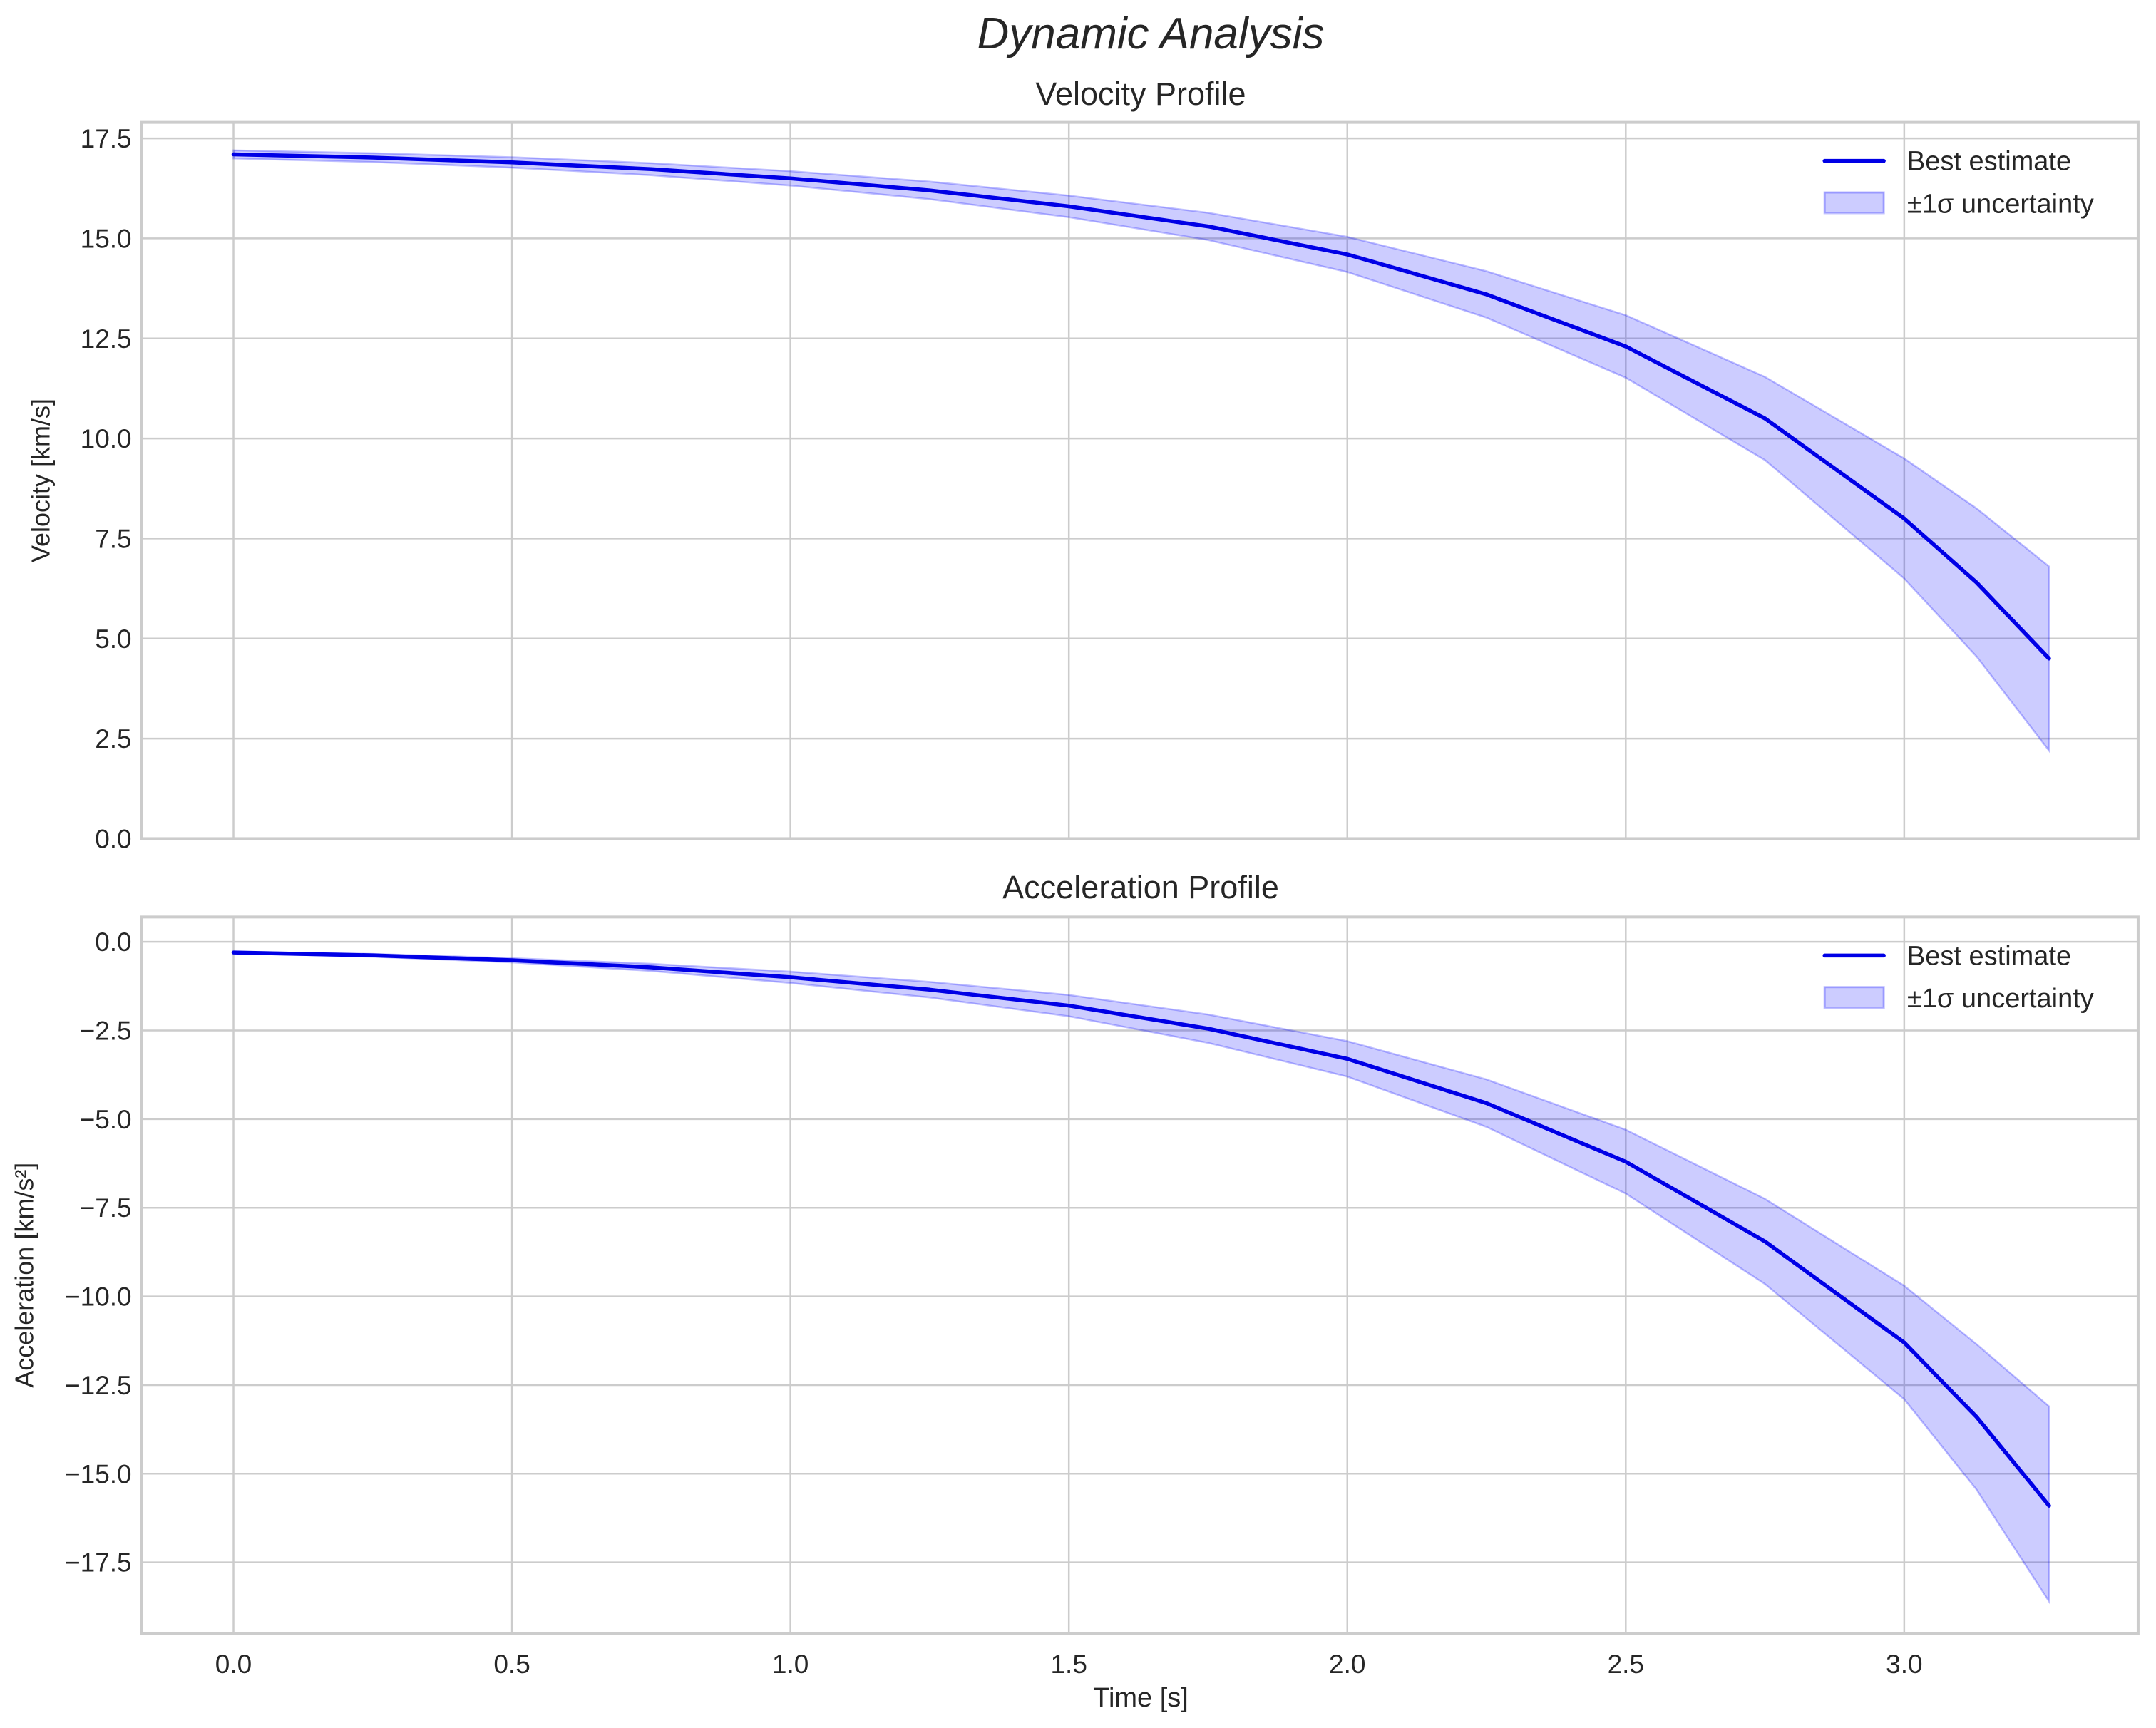 This screenshot has height=1728, width=2156. I want to click on y-tick-label: −5.0, so click(106, 1119).